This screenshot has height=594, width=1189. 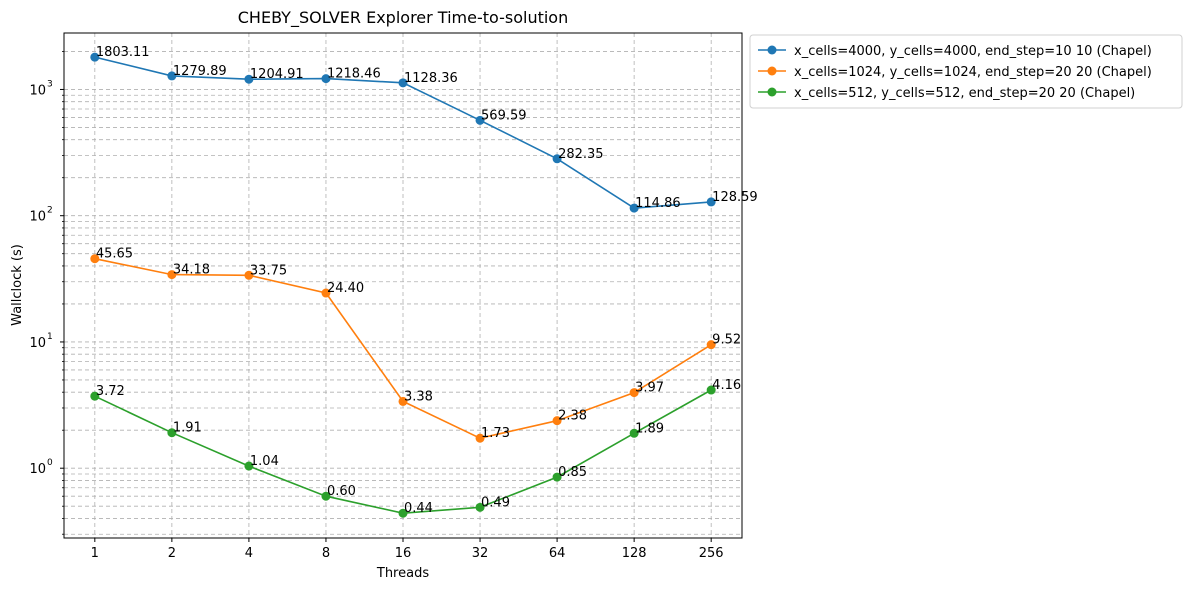 I want to click on data-label: 1.73, so click(x=495, y=433).